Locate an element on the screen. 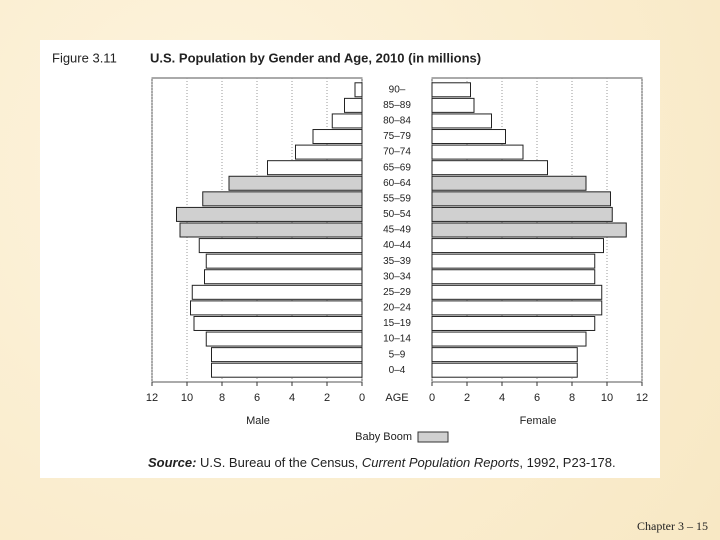  source-text: U.S. Bureau of the Census, is located at coordinates (278, 462).